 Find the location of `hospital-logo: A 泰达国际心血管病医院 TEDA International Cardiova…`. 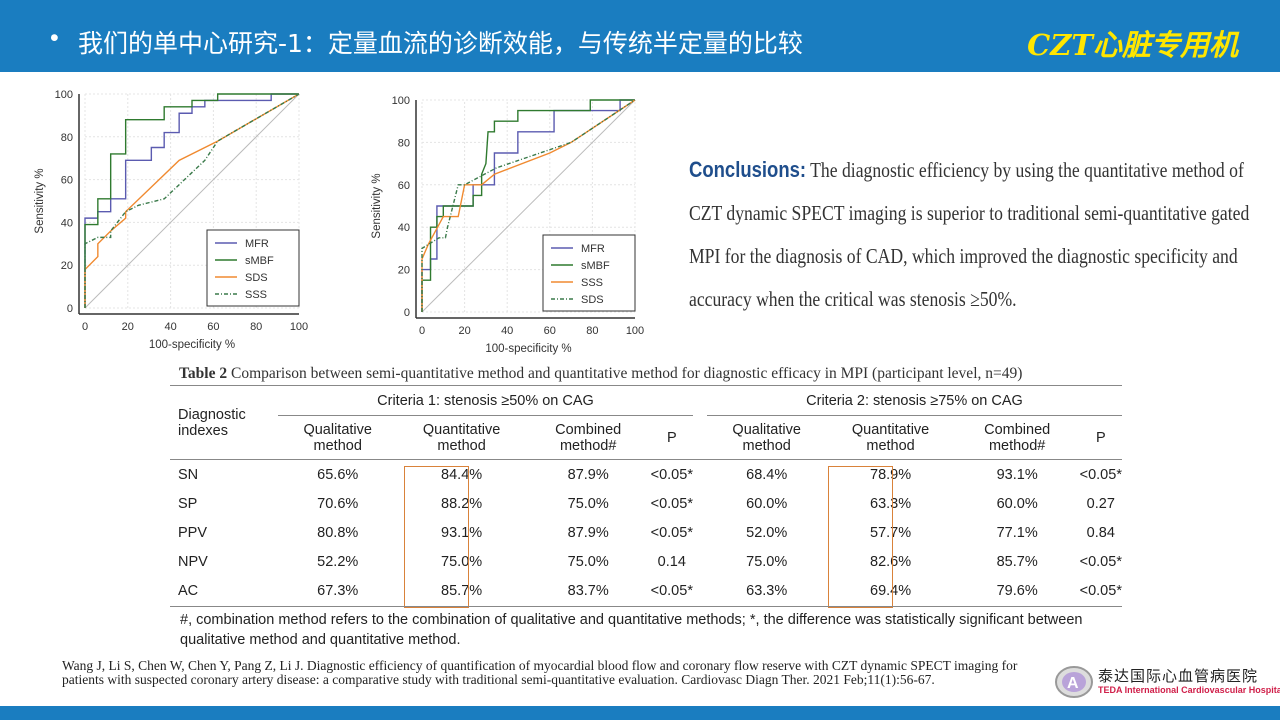

hospital-logo: A 泰达国际心血管病医院 TEDA International Cardiova… is located at coordinates (1167, 682).